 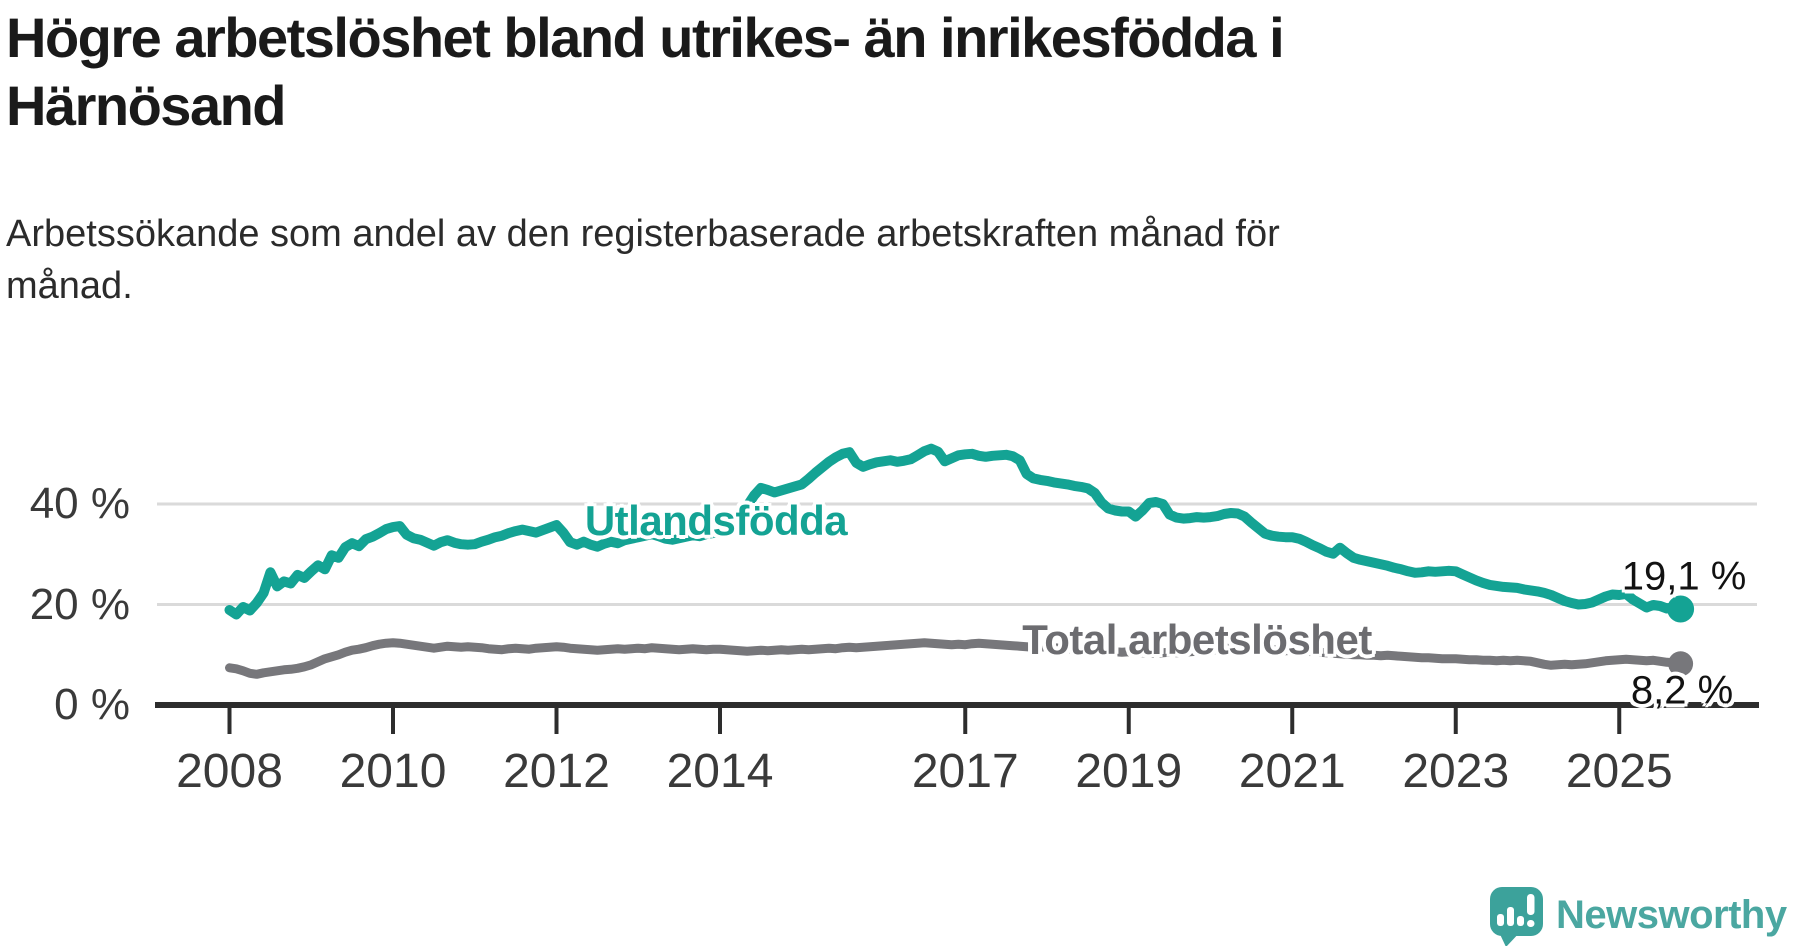 I want to click on newsworthy-logo-text: Newsworthy, so click(x=1671, y=915).